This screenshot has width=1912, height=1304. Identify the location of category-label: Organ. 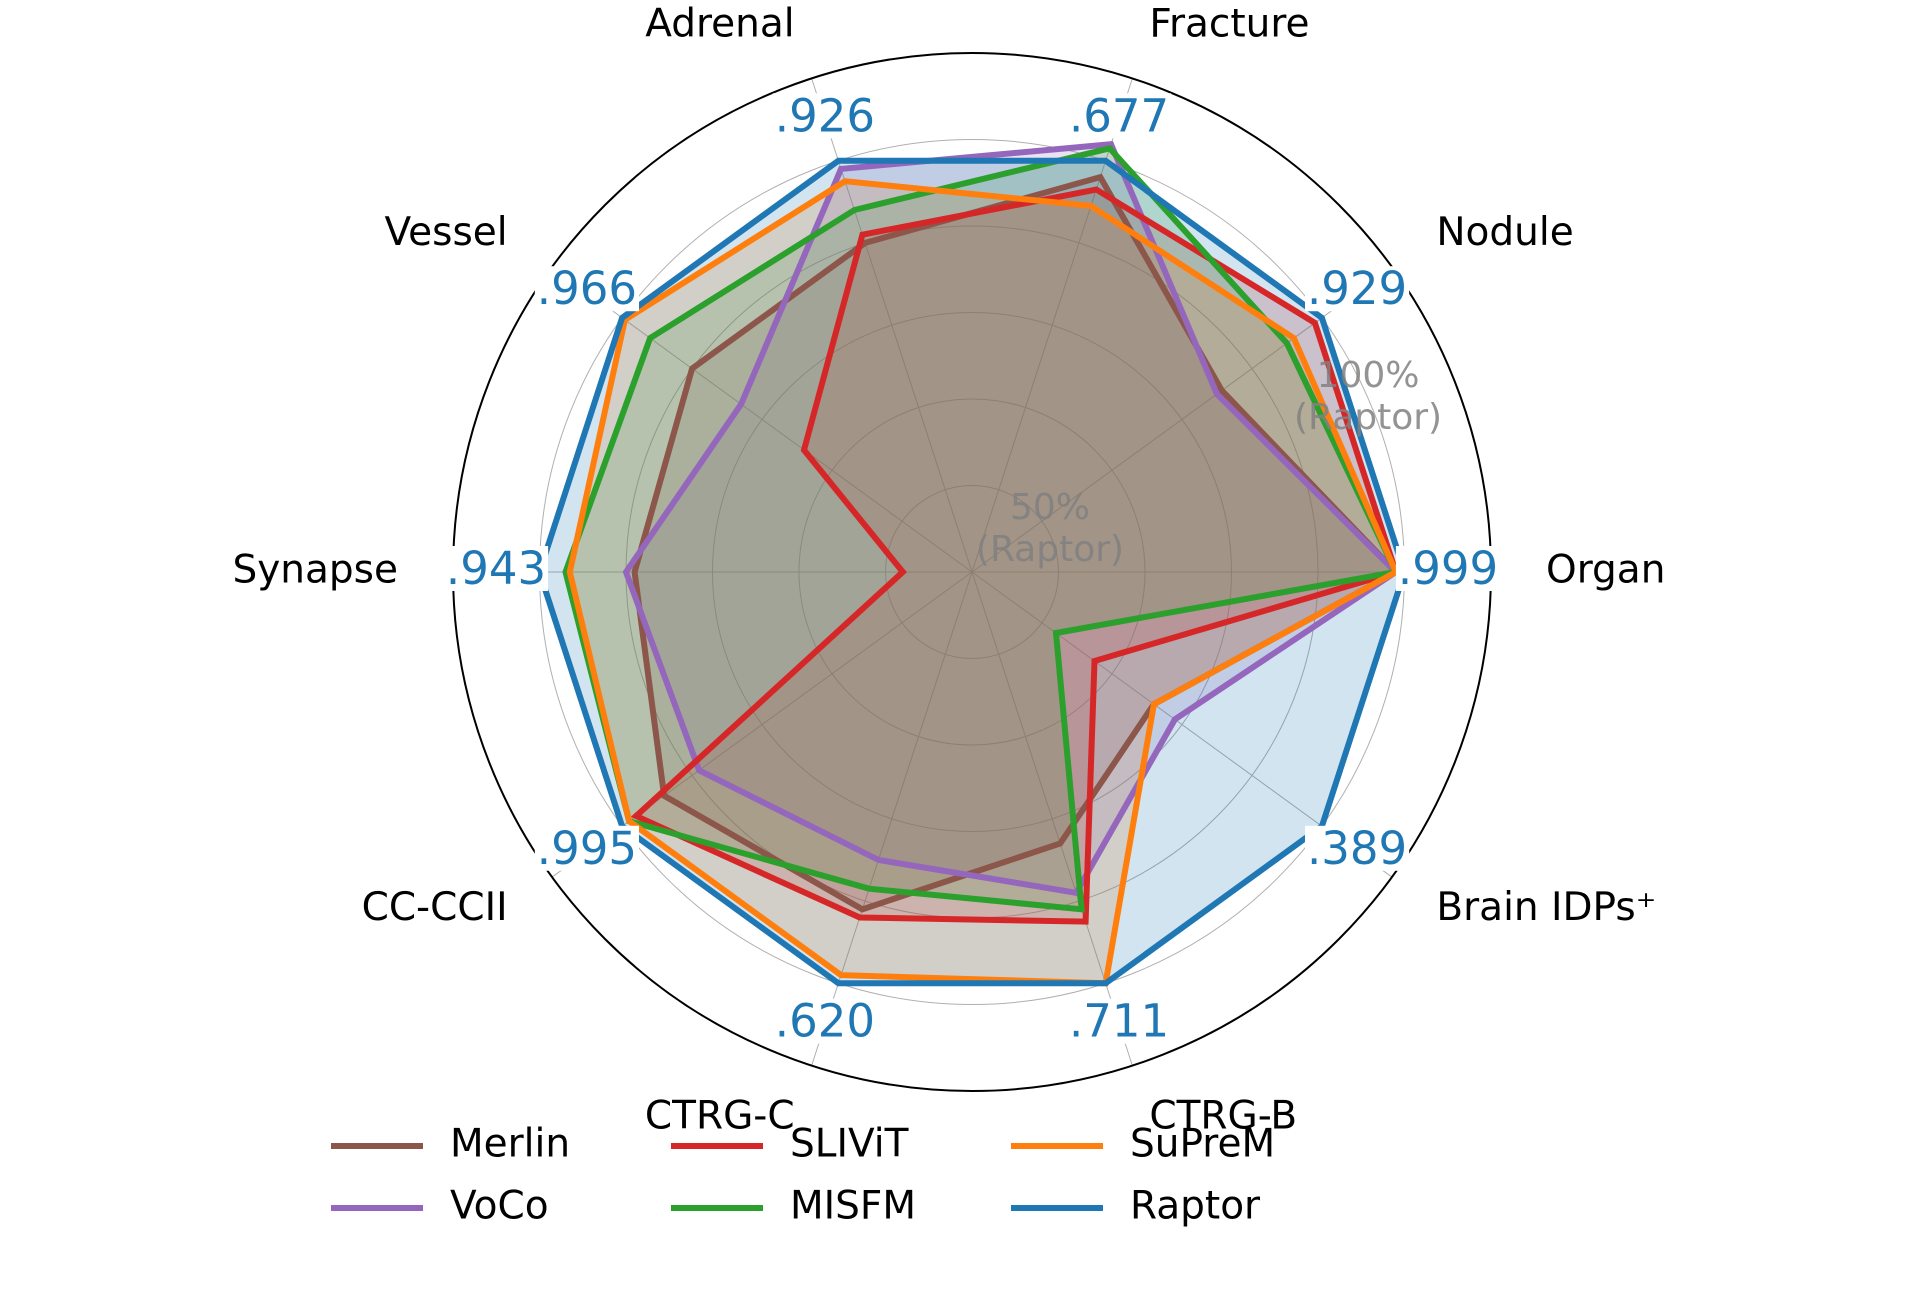
(1605, 570).